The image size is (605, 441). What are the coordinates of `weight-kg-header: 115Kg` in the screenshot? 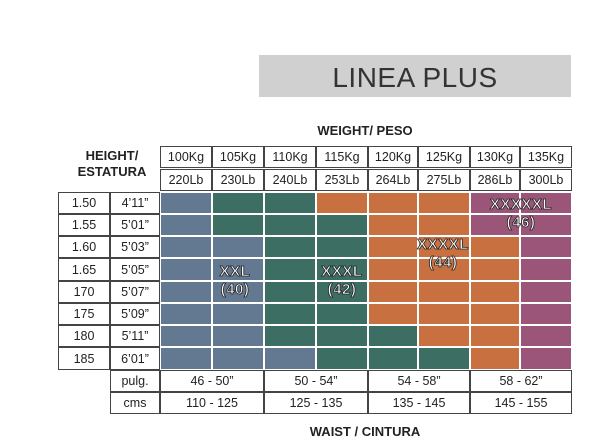 It's located at (342, 157).